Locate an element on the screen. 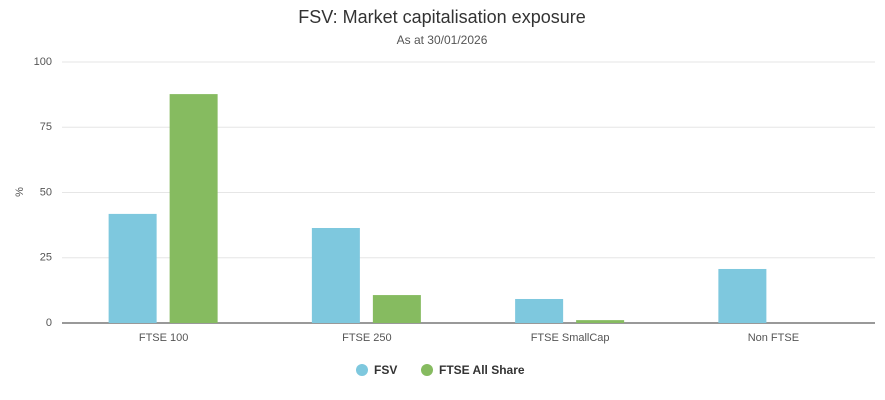  legend-label: FSV is located at coordinates (385, 370).